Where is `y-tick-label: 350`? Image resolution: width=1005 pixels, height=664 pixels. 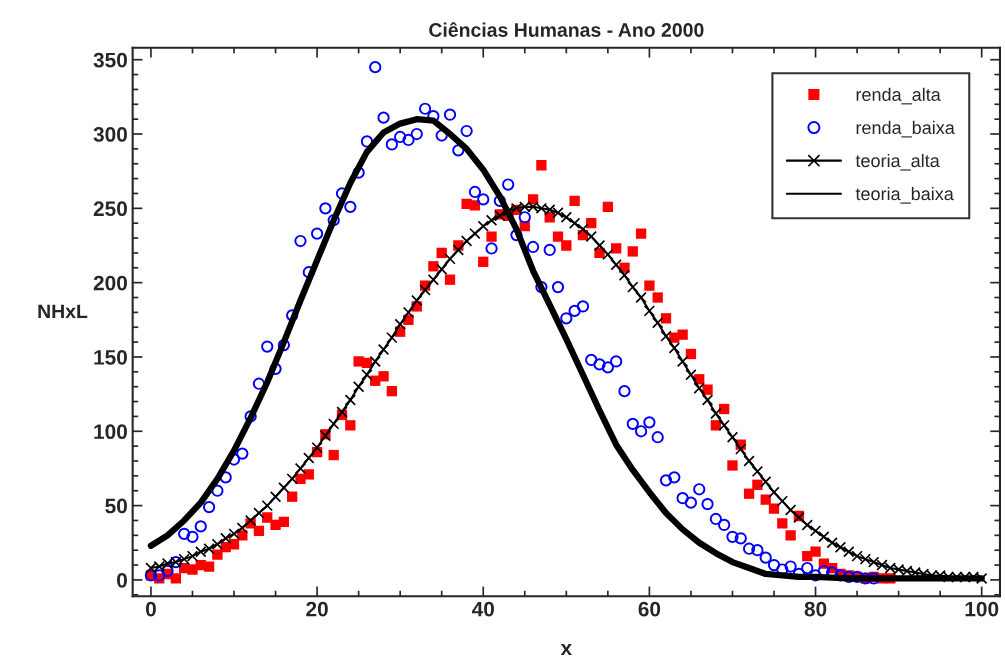 y-tick-label: 350 is located at coordinates (110, 60).